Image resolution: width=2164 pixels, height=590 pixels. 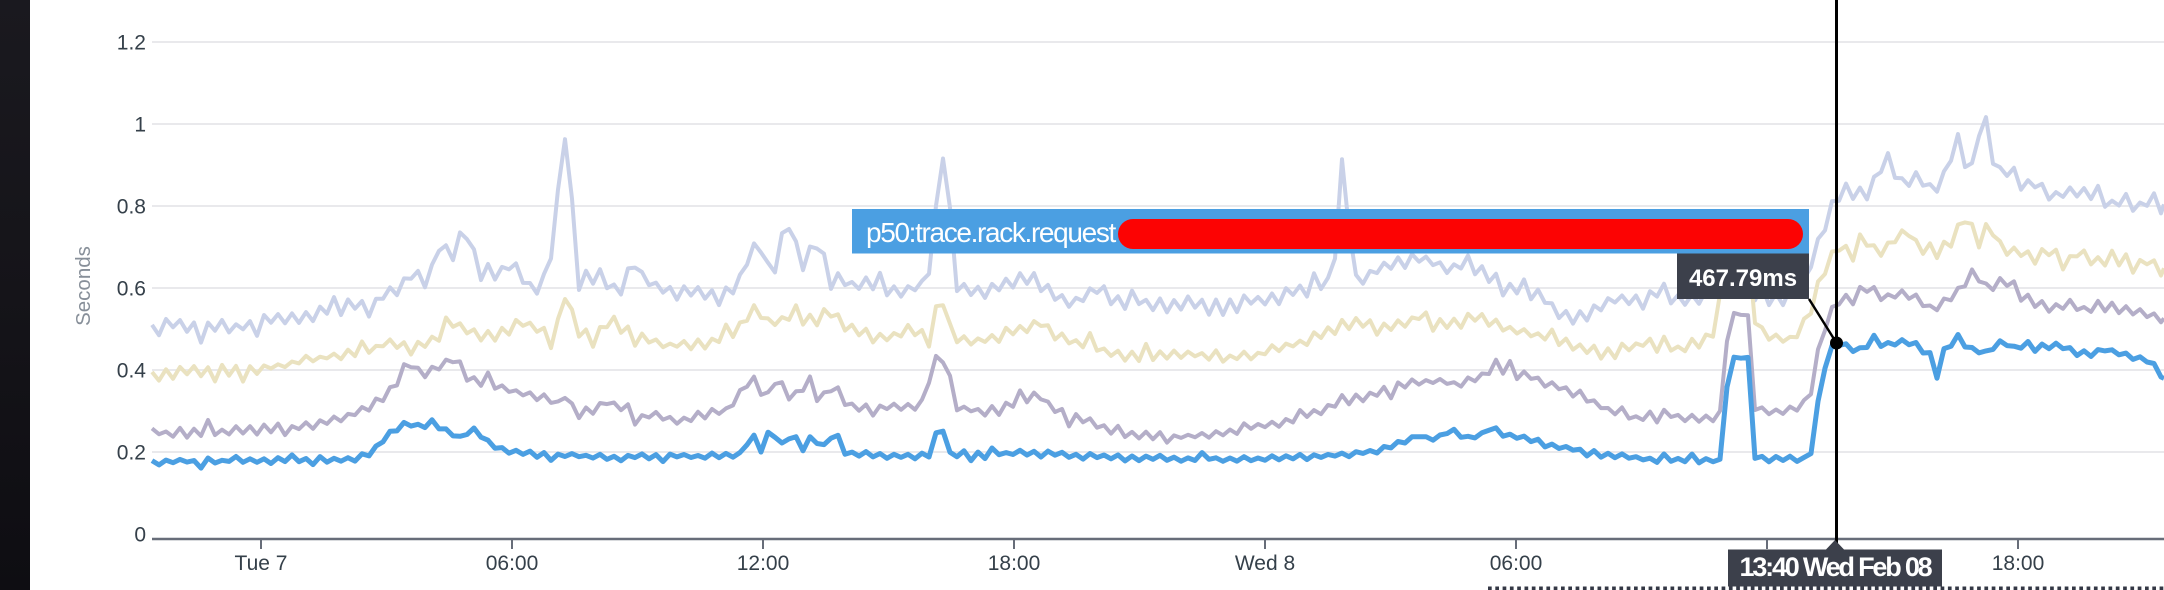 I want to click on svg-text: 0.4, so click(x=132, y=371).